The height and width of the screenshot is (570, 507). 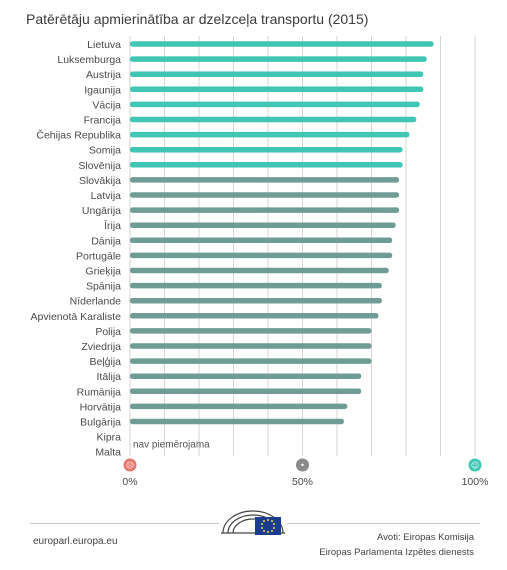 I want to click on category-label: Dānija, so click(x=106, y=241).